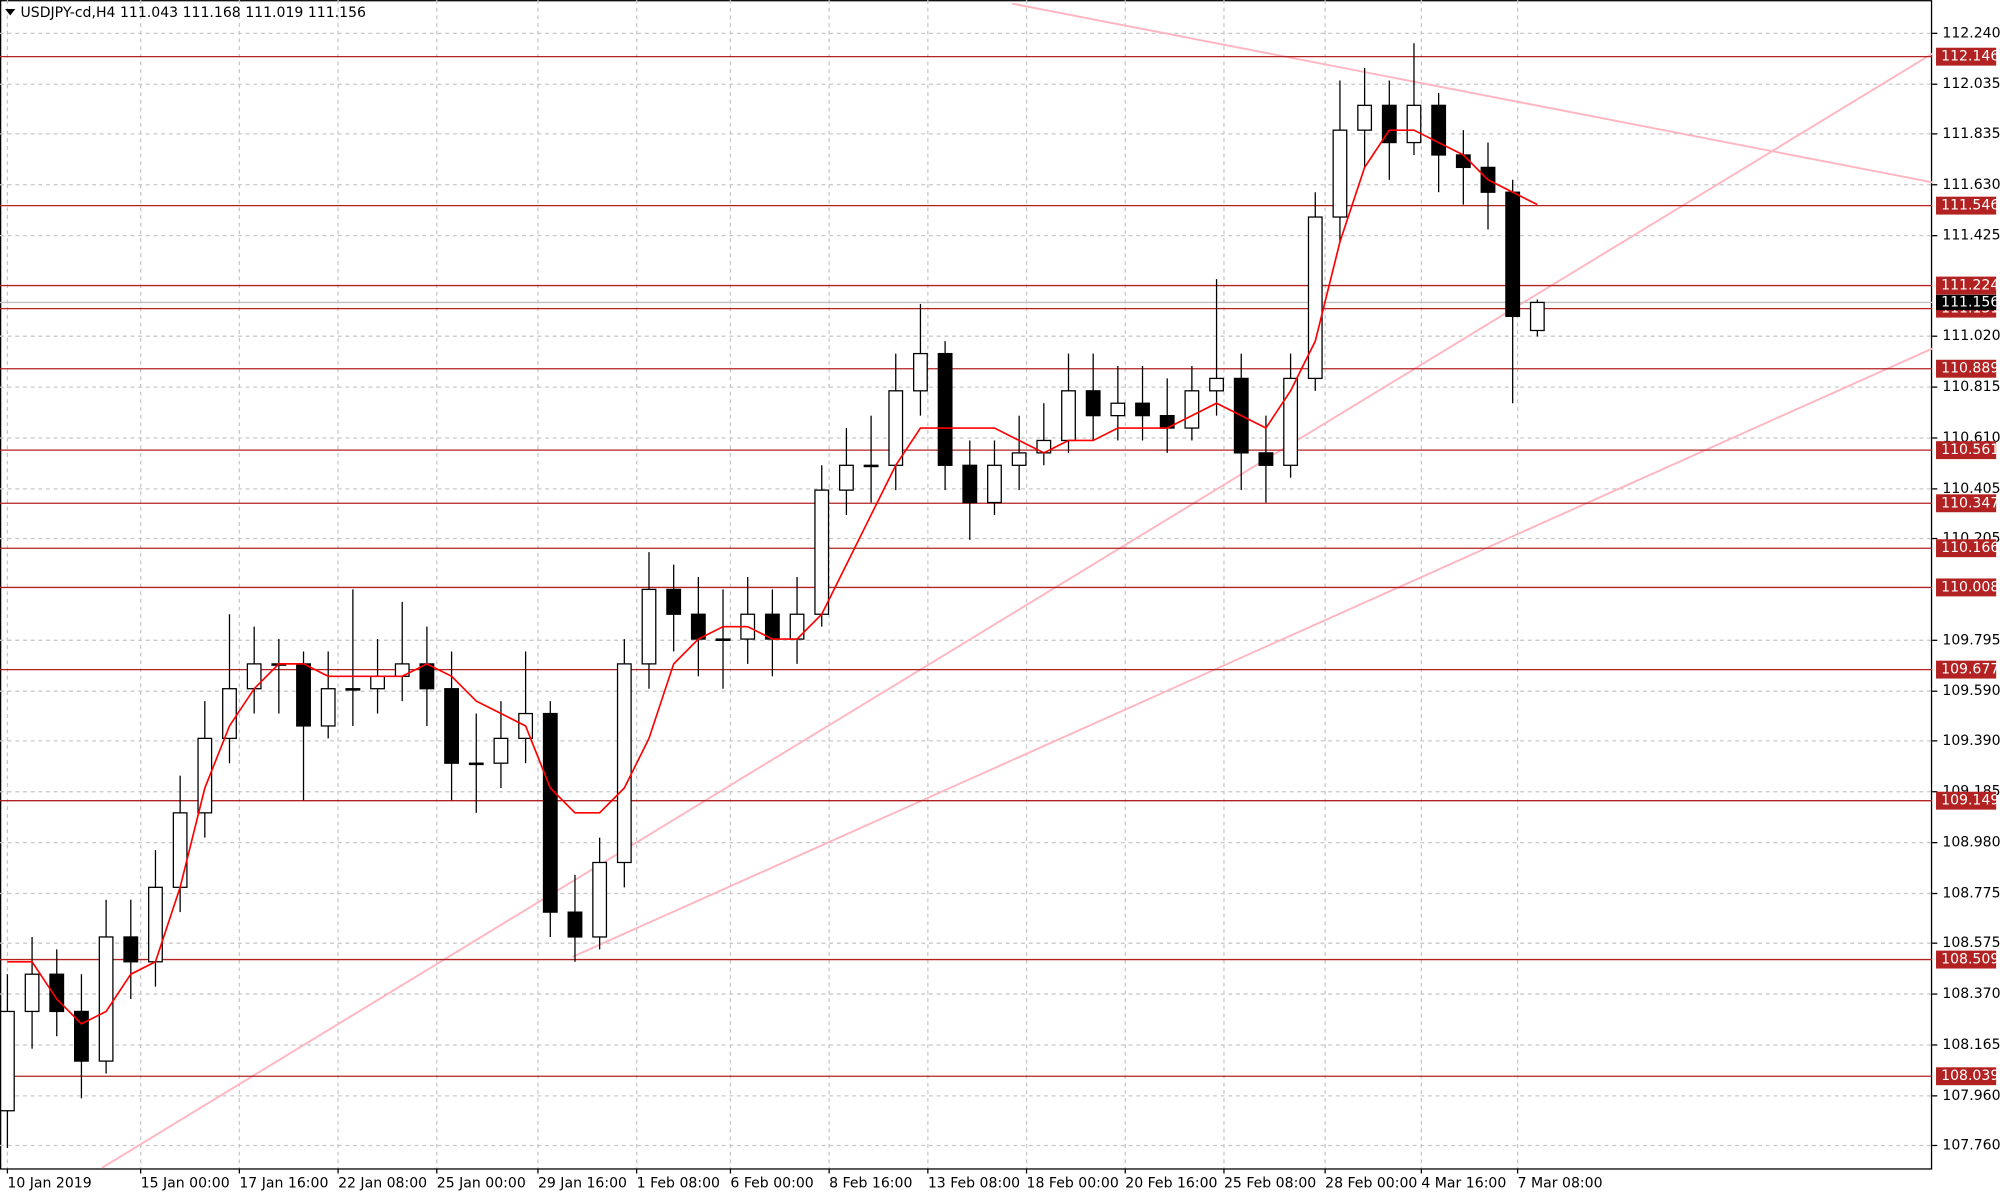 This screenshot has height=1194, width=2000. Describe the element at coordinates (1171, 1184) in the screenshot. I see `x-tick-label: 20 Feb 16:00` at that location.